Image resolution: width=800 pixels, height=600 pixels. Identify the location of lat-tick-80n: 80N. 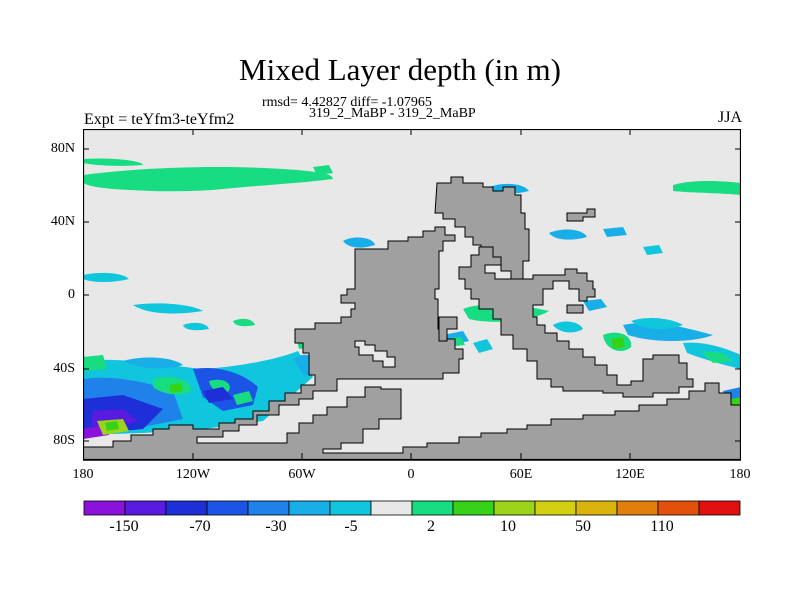
(62, 148).